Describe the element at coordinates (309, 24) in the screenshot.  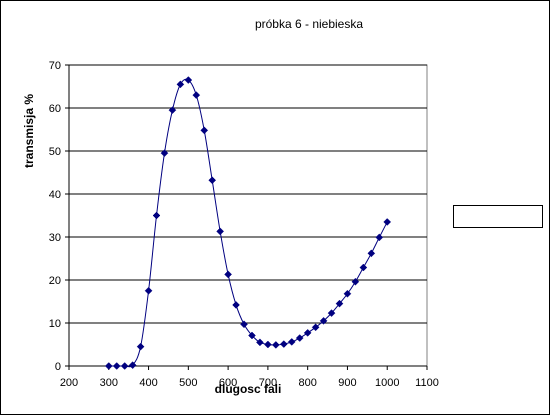
I see `chart-title: próbka 6 - niebieska` at that location.